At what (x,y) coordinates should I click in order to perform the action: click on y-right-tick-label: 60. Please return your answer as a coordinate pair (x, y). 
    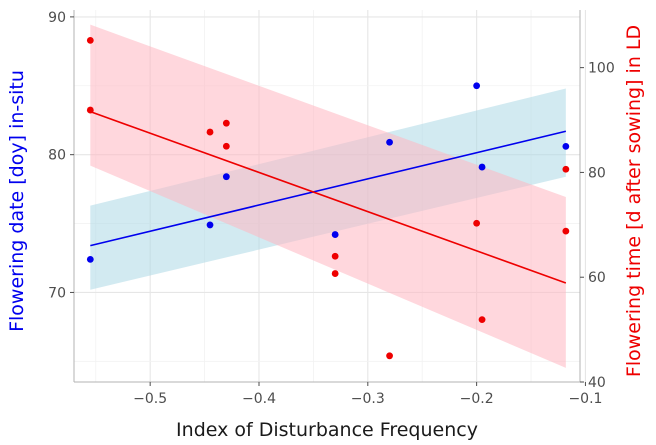
    Looking at the image, I should click on (597, 278).